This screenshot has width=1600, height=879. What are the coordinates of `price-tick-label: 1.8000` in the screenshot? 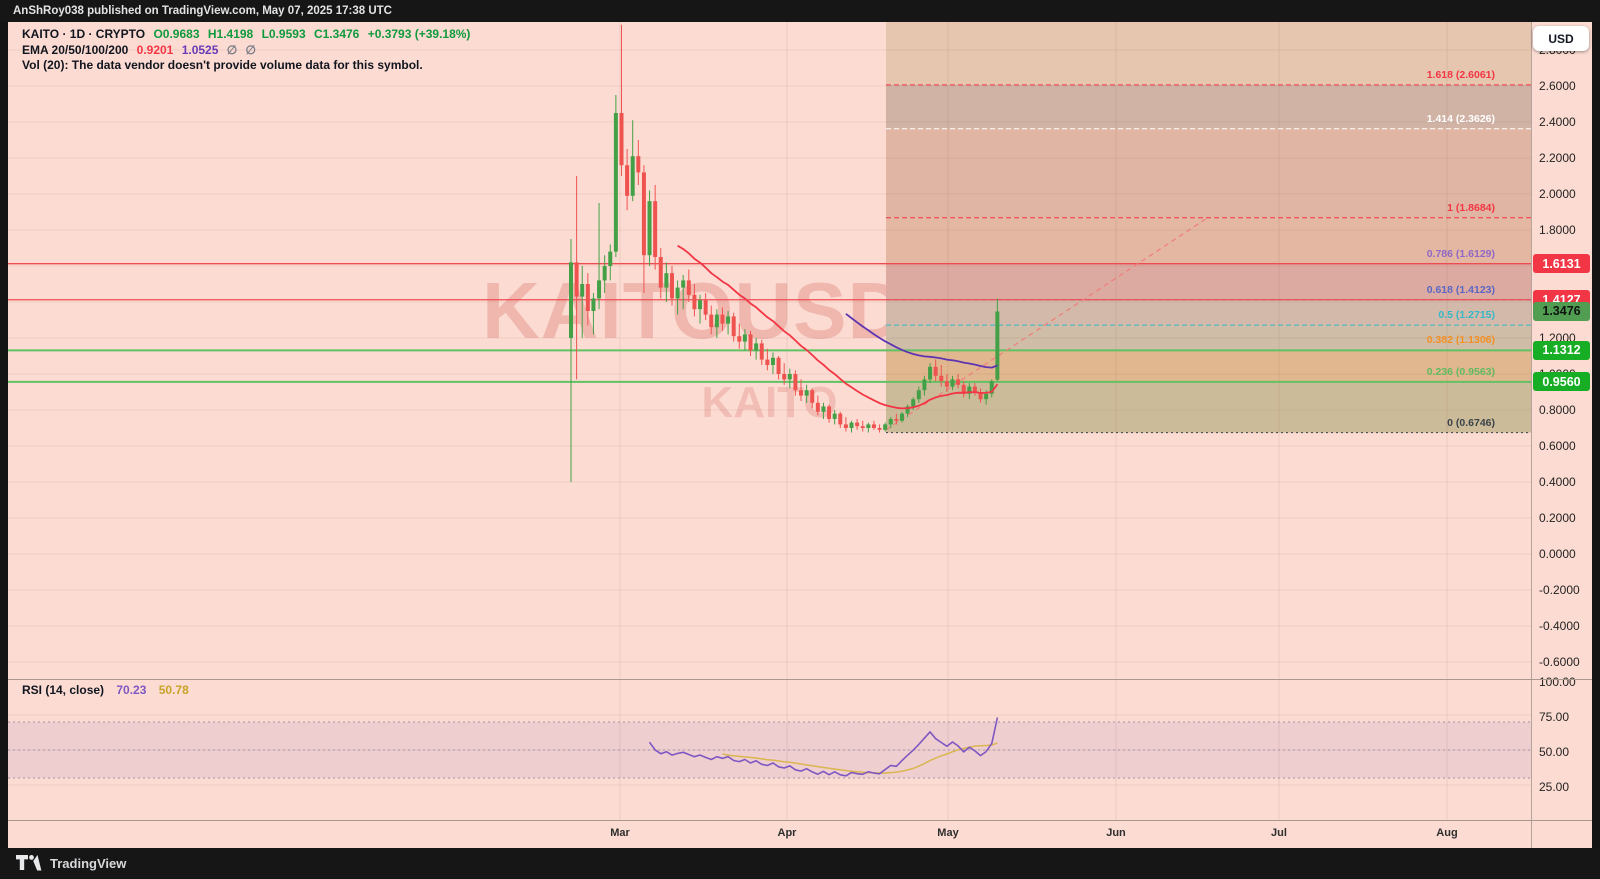 It's located at (1557, 230).